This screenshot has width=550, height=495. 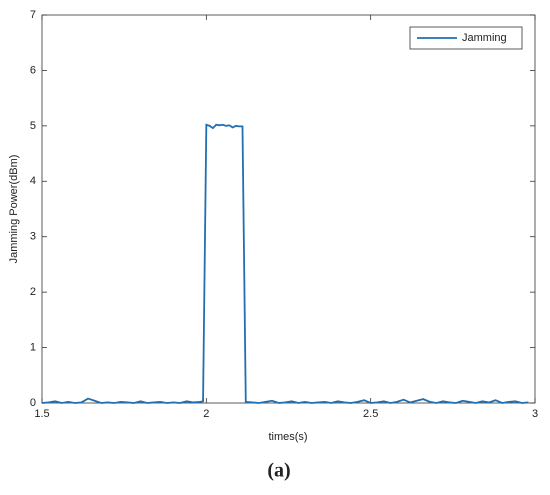 What do you see at coordinates (33, 237) in the screenshot?
I see `y-tick-label: 3` at bounding box center [33, 237].